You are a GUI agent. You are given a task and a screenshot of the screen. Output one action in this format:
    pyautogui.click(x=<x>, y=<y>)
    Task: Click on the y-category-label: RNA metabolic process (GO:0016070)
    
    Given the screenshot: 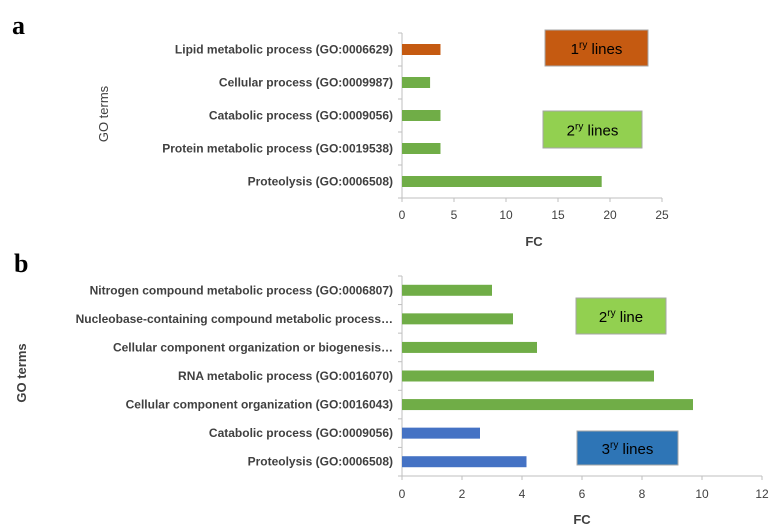 What is the action you would take?
    pyautogui.click(x=285, y=376)
    